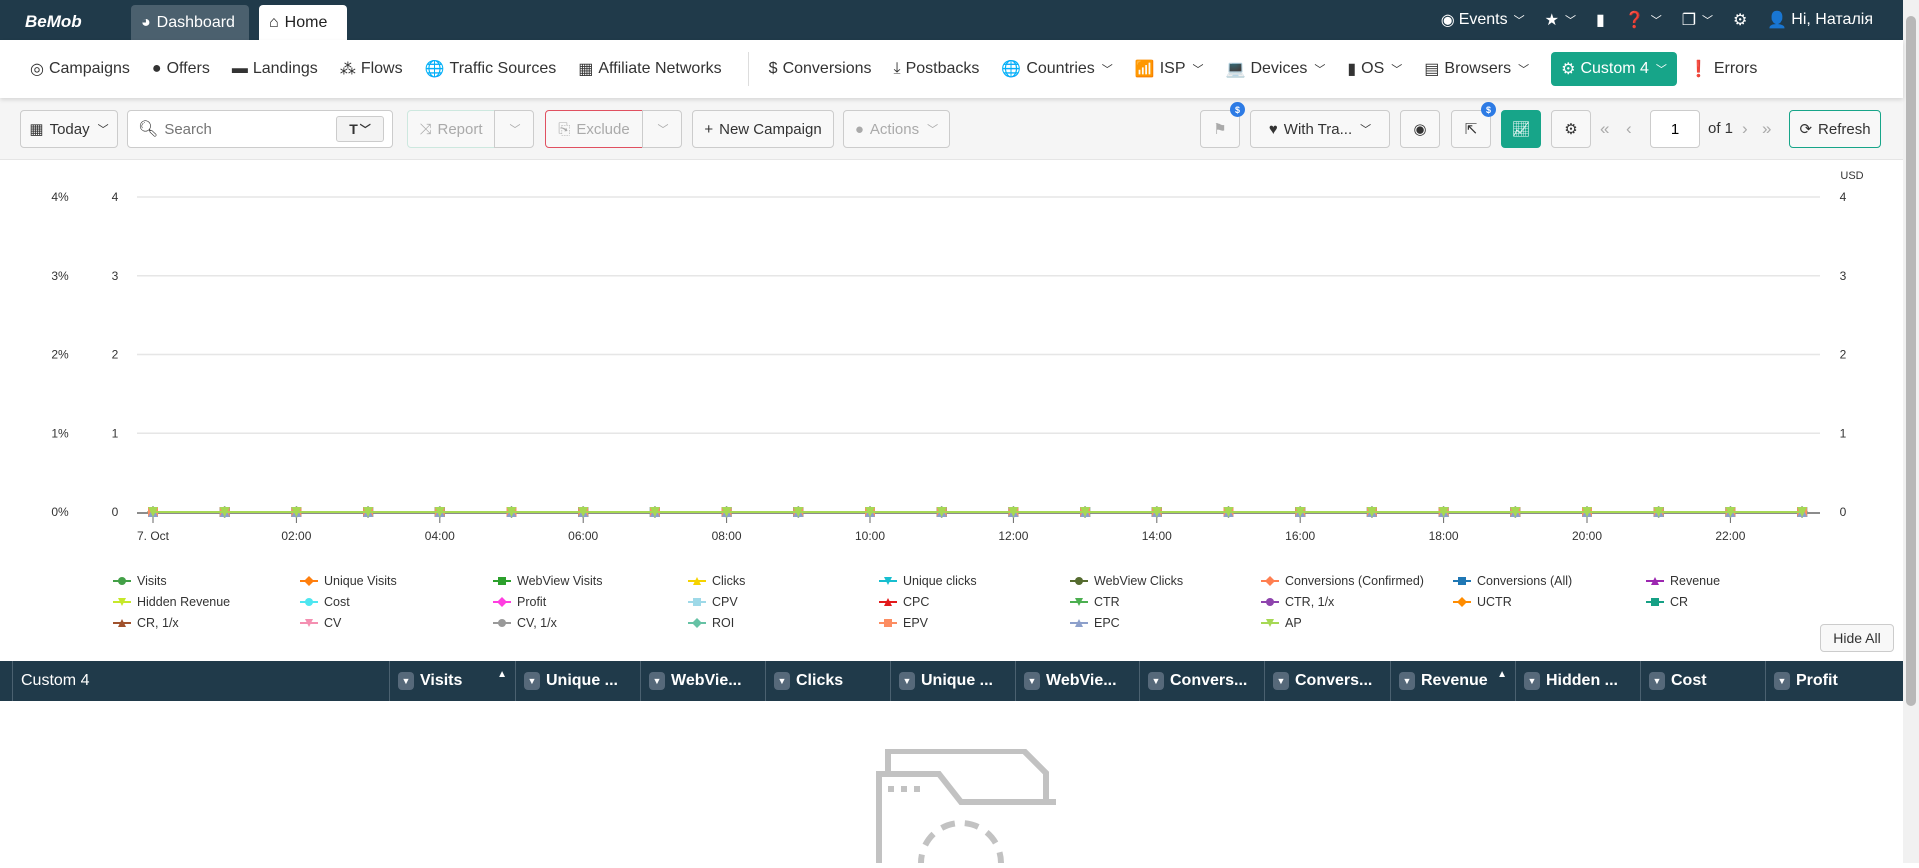  What do you see at coordinates (1629, 128) in the screenshot?
I see `prev-page-icon: ‹` at bounding box center [1629, 128].